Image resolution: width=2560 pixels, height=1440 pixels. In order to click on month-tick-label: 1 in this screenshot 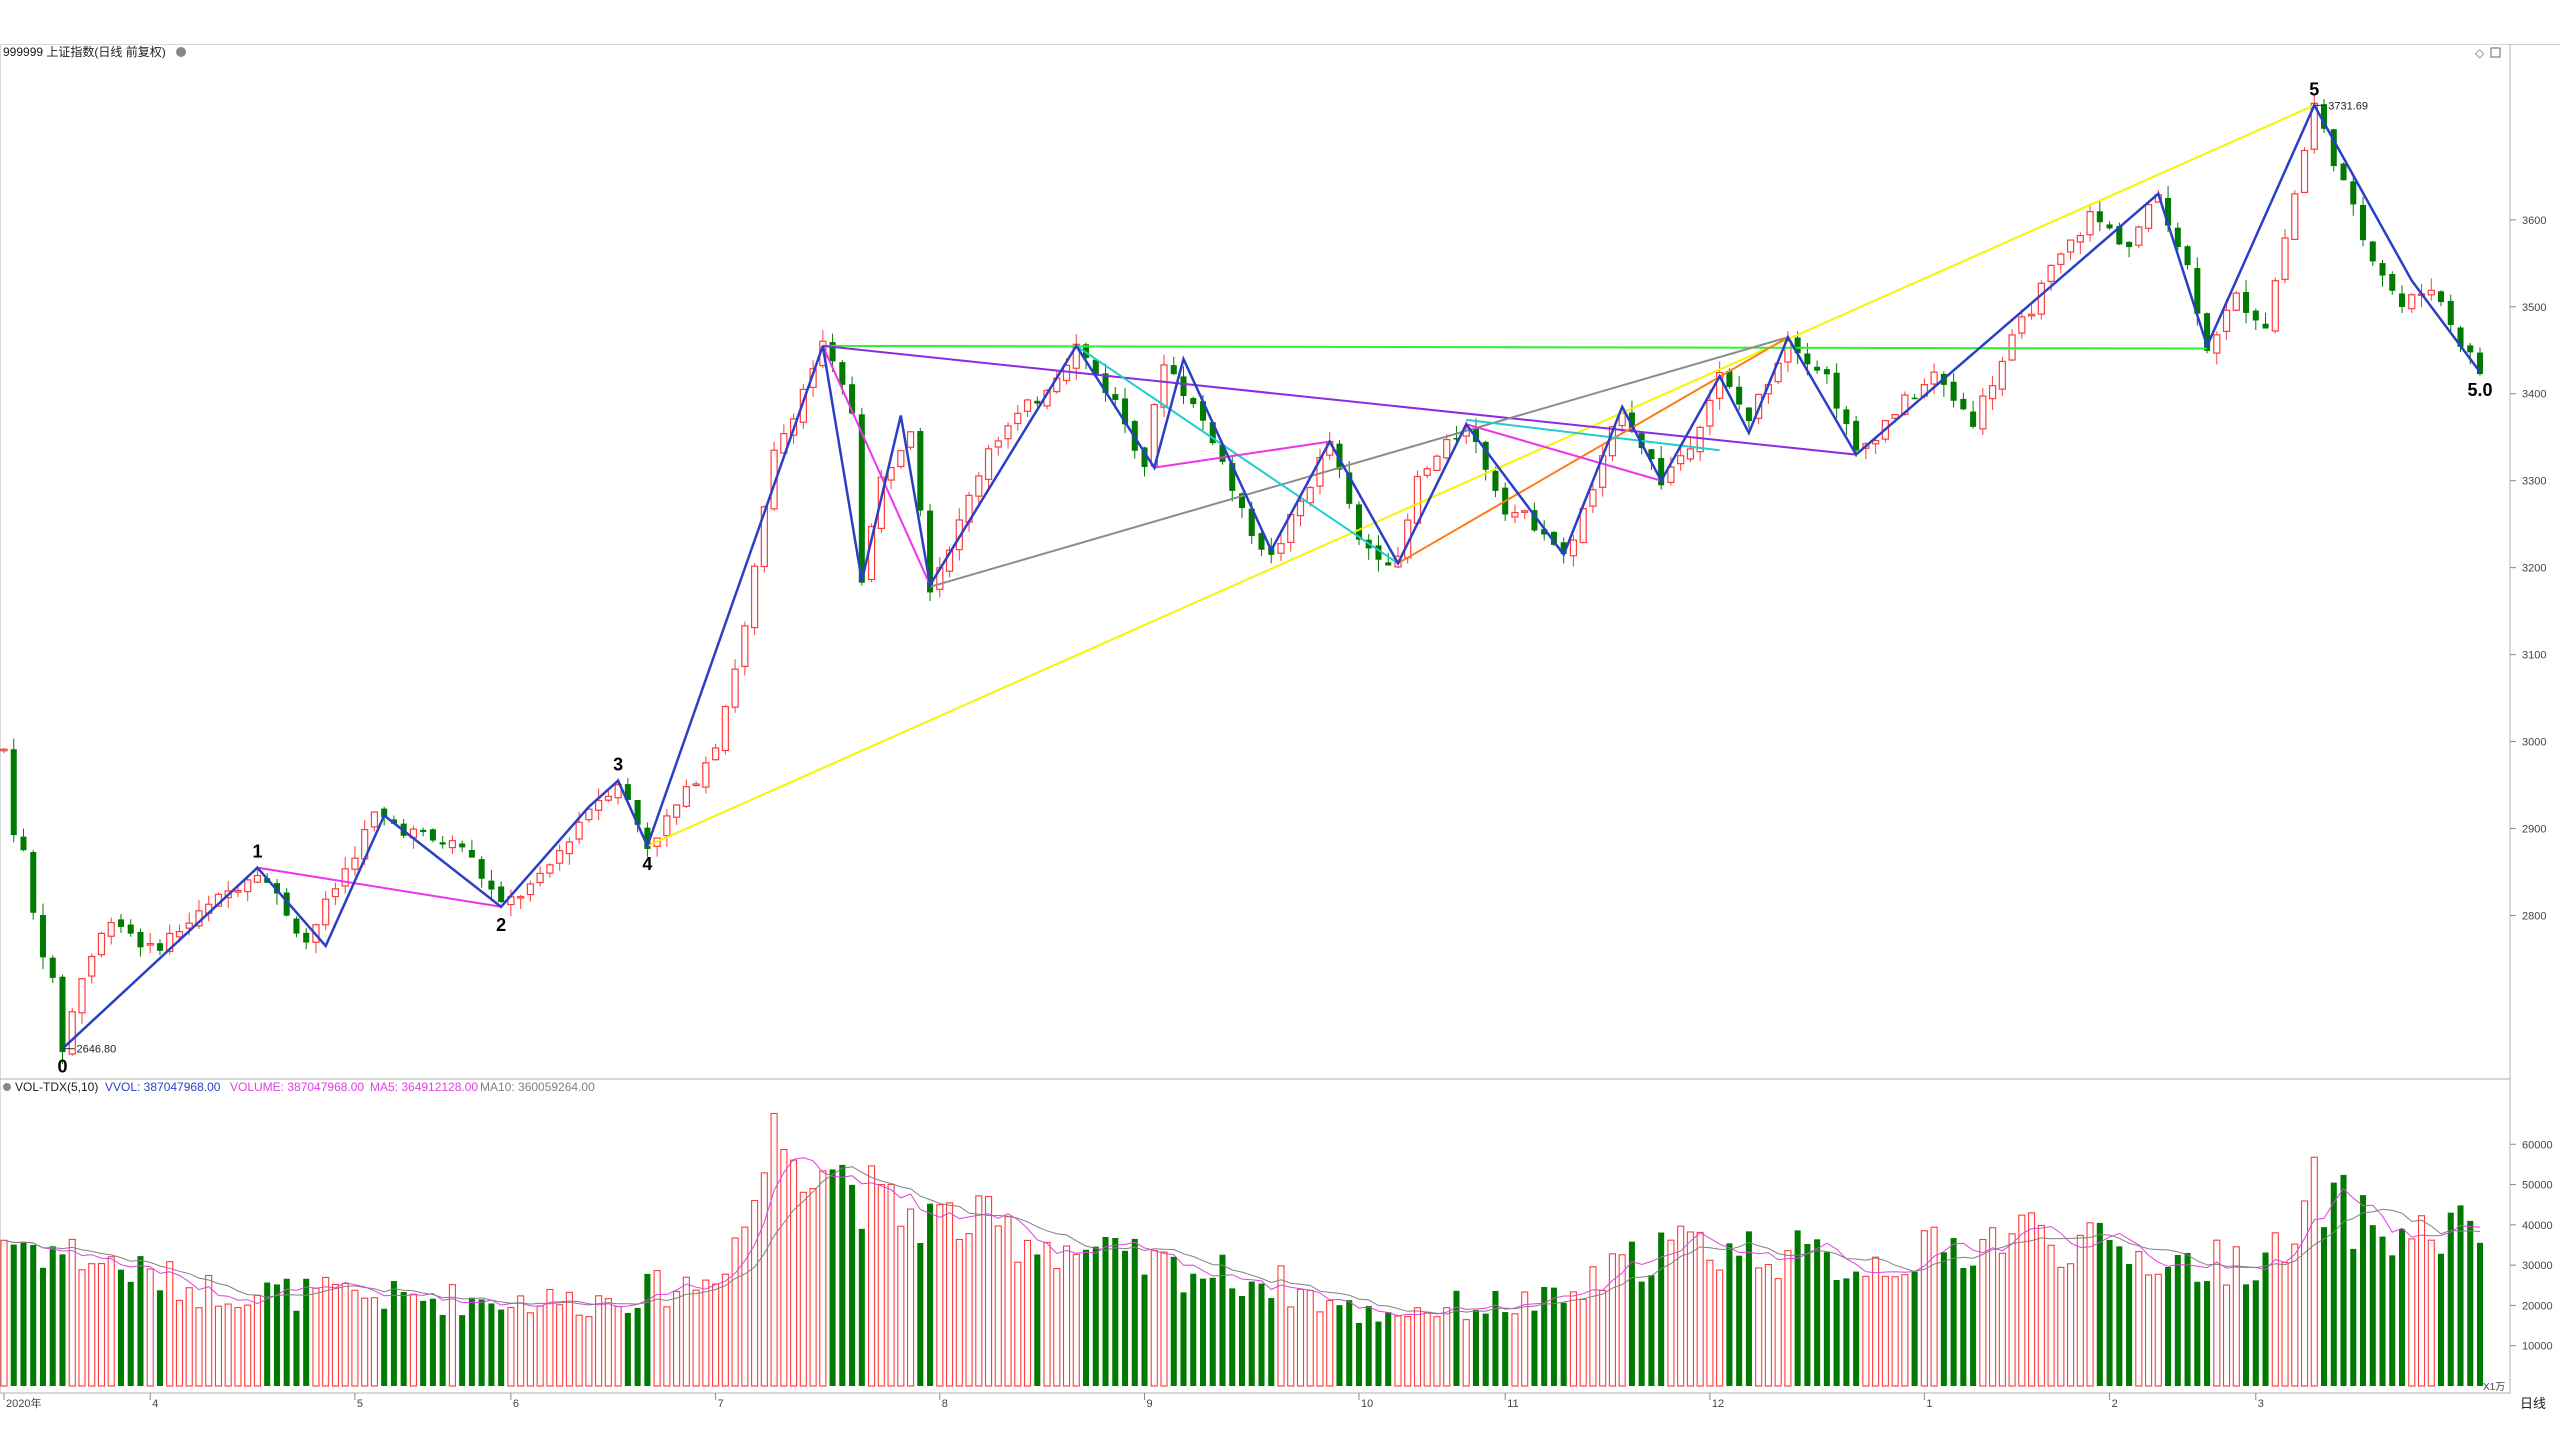, I will do `click(1929, 1404)`.